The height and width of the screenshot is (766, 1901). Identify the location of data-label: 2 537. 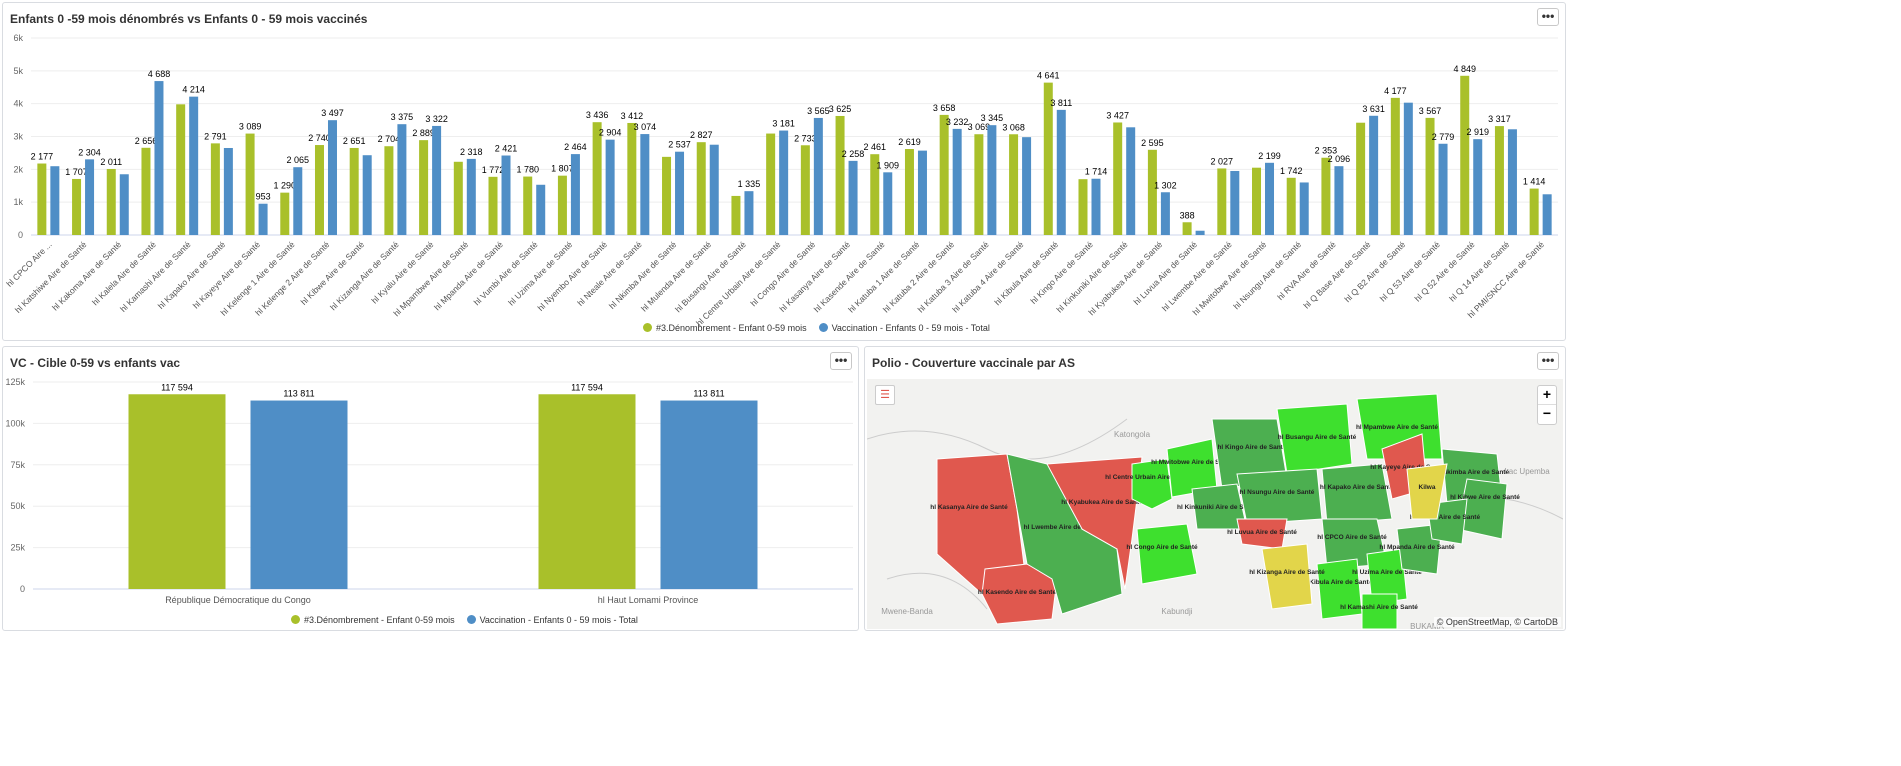
(679, 145).